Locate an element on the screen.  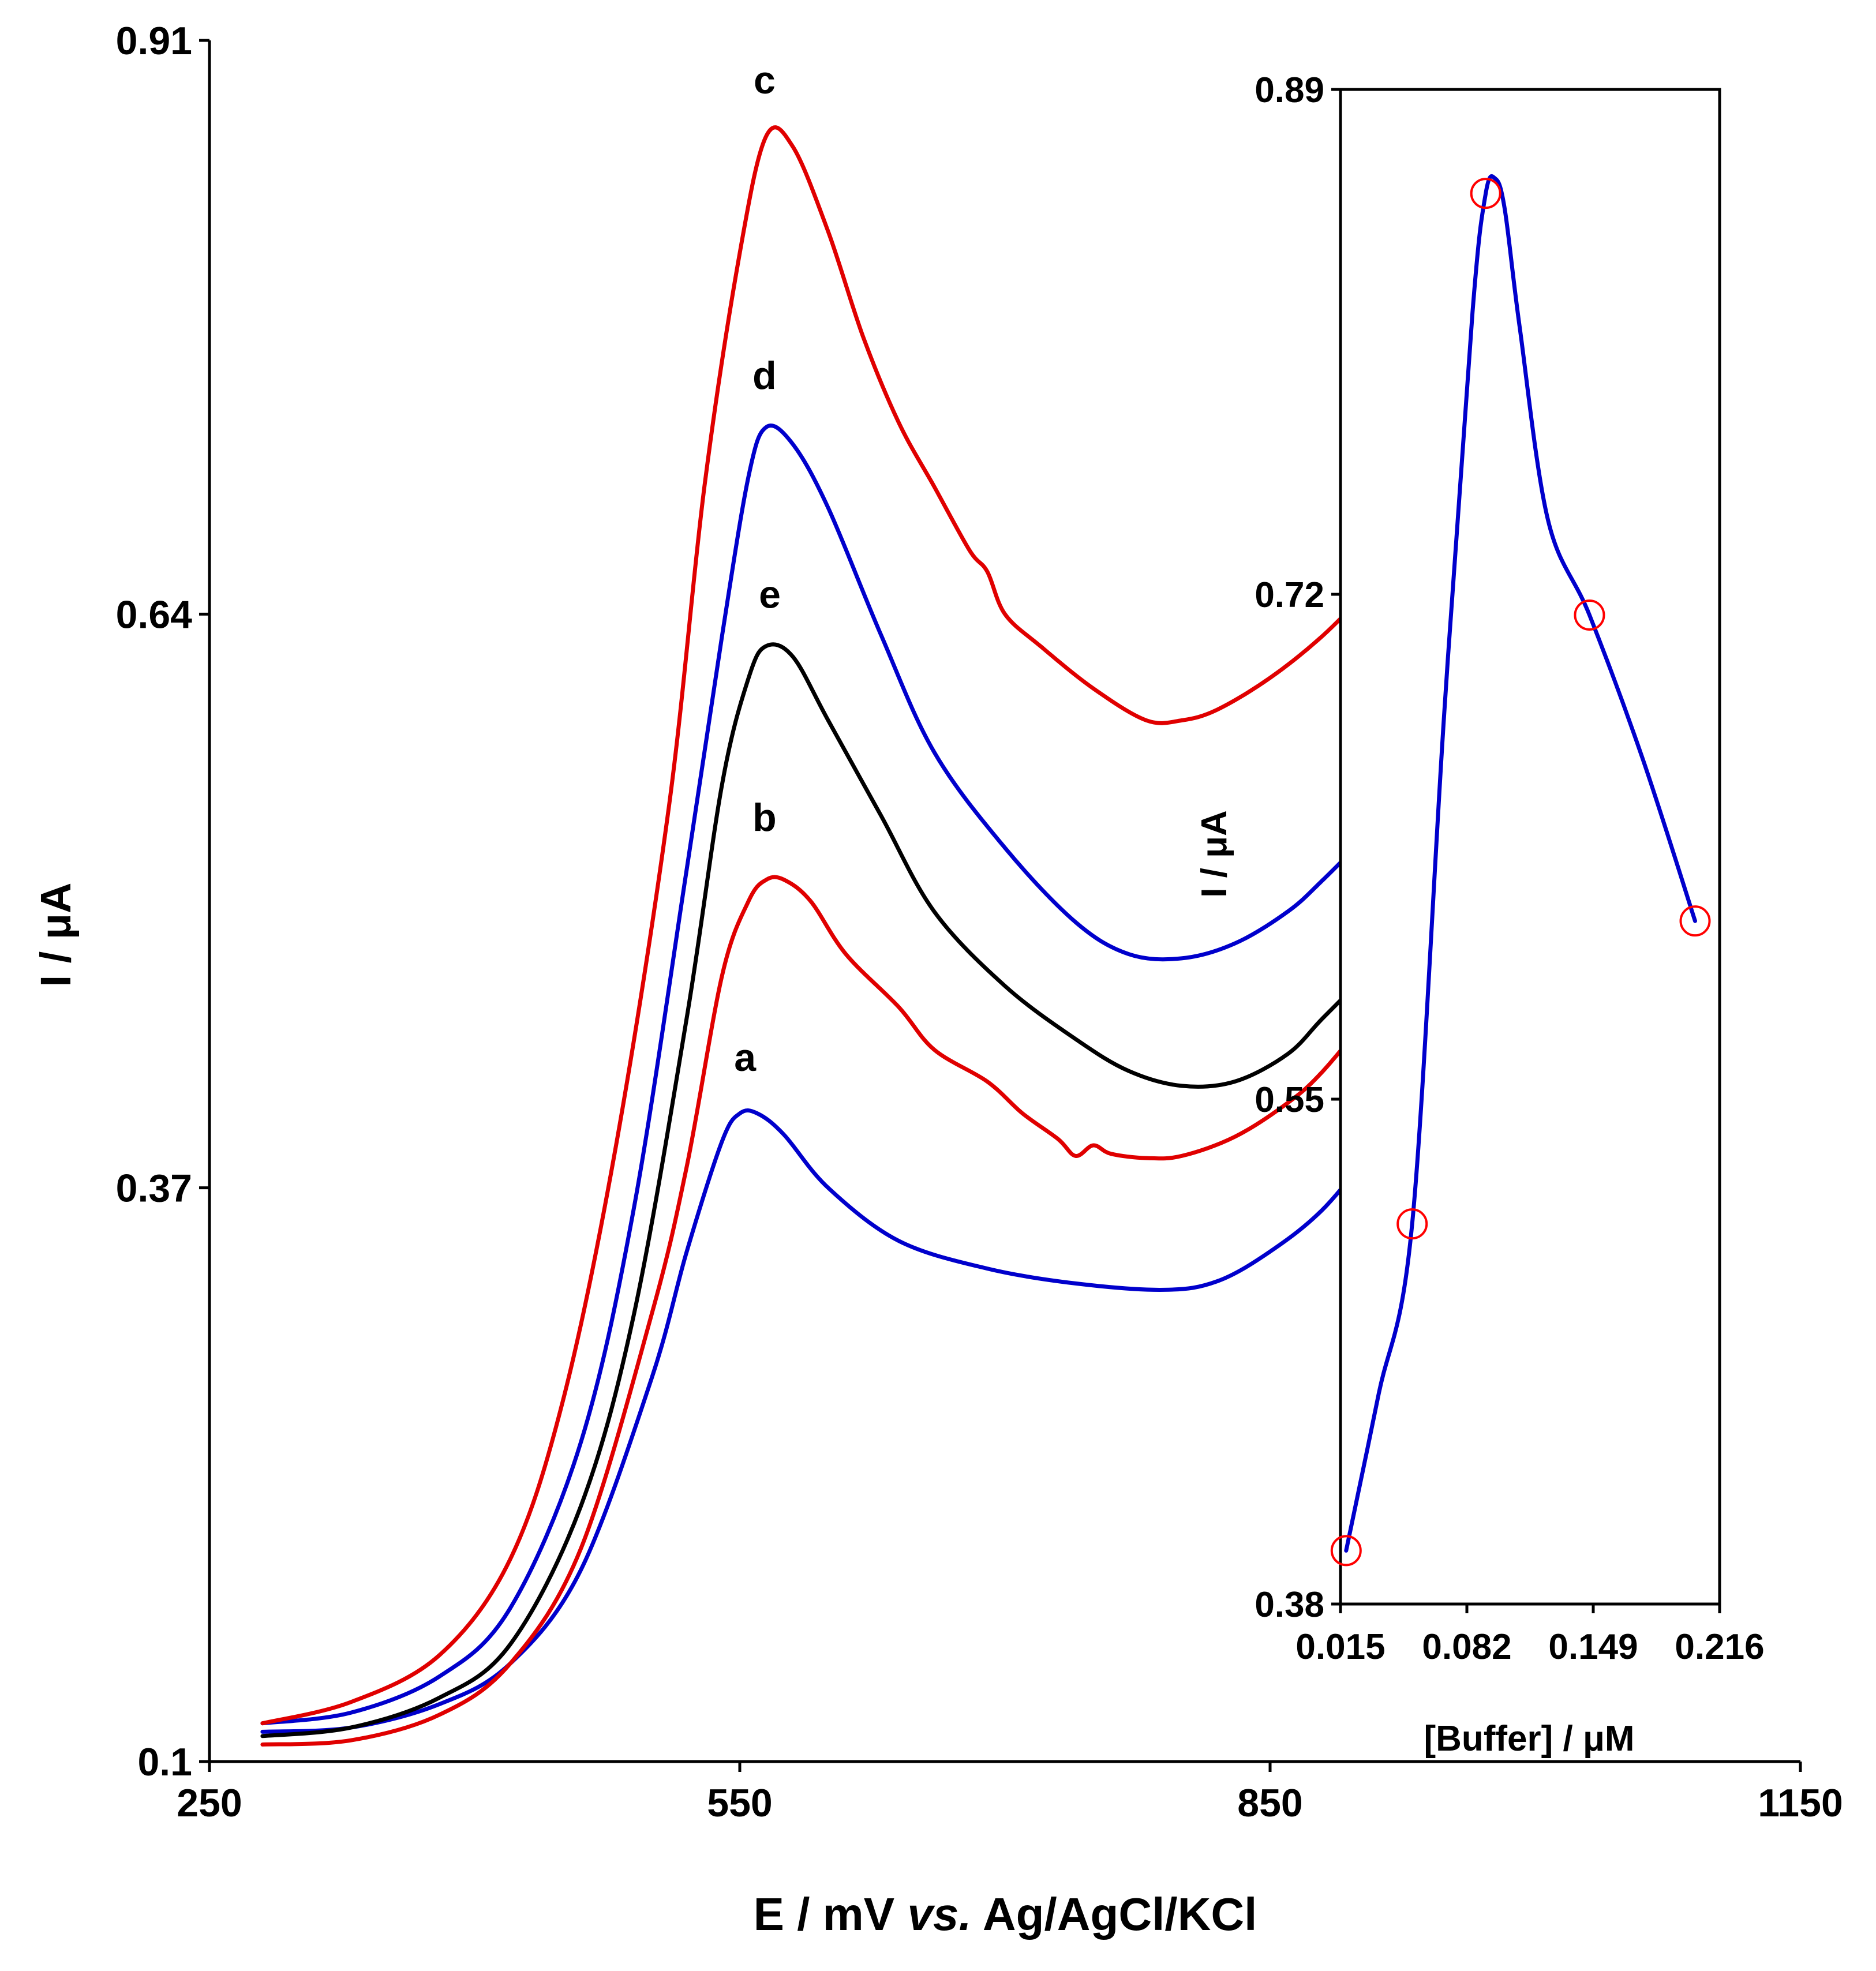
main-x-axis-label: E / mV vs. Ag/AgCl/KCl is located at coordinates (1005, 1914).